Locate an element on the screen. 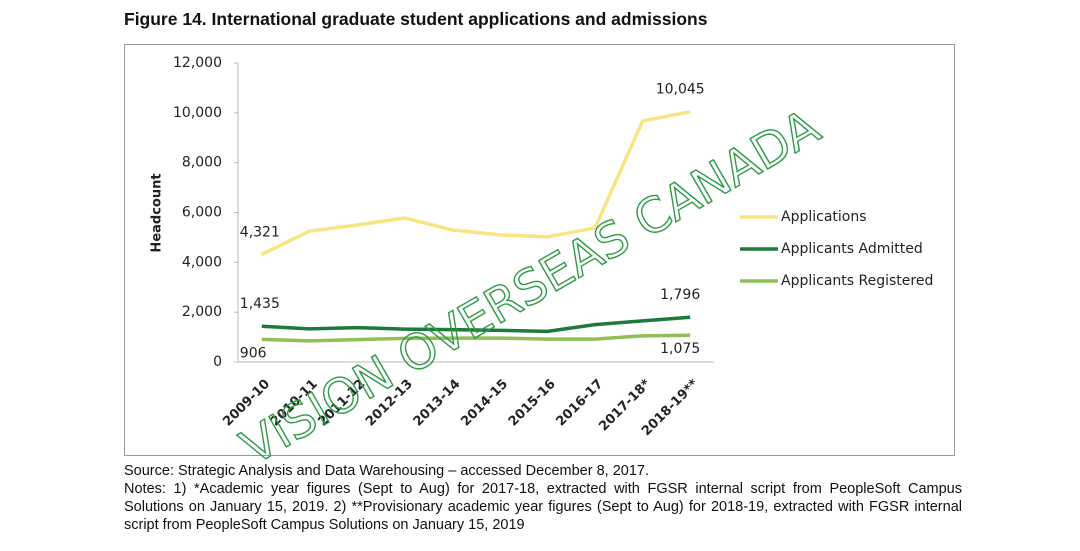 Image resolution: width=1080 pixels, height=551 pixels. y-tick-label: 2,000 is located at coordinates (202, 312).